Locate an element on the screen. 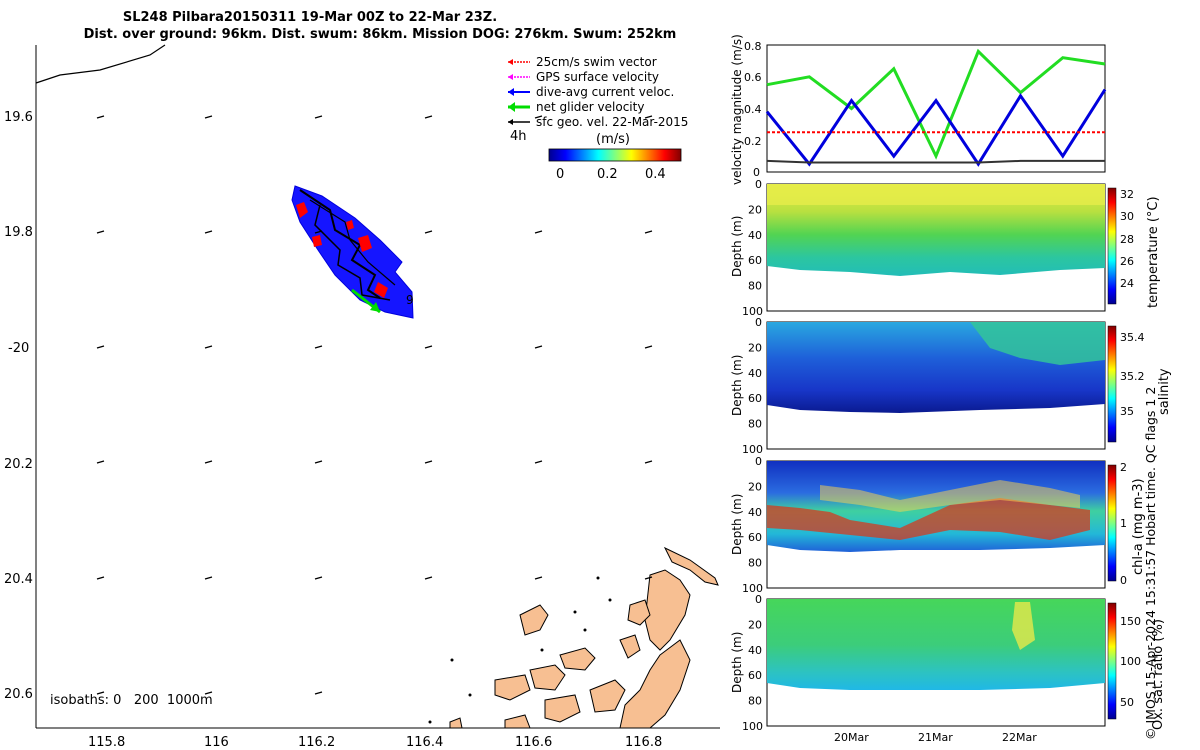 The image size is (1200, 750). ox-cbar-tick-1: 100 is located at coordinates (1130, 661).